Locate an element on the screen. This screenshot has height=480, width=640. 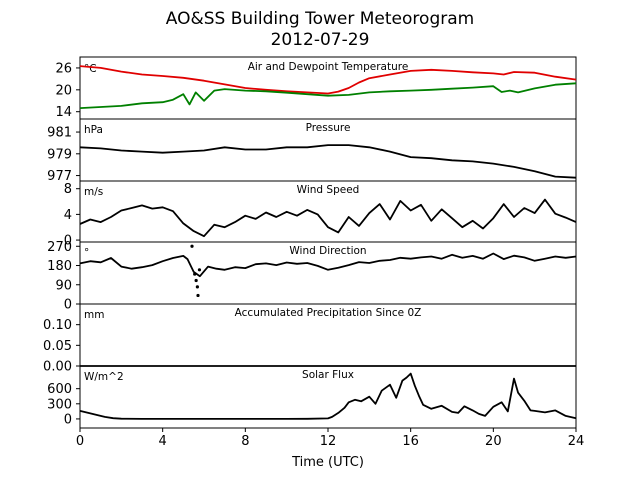
y-tick-label-precipitation: 0.00 is located at coordinates (57, 367).